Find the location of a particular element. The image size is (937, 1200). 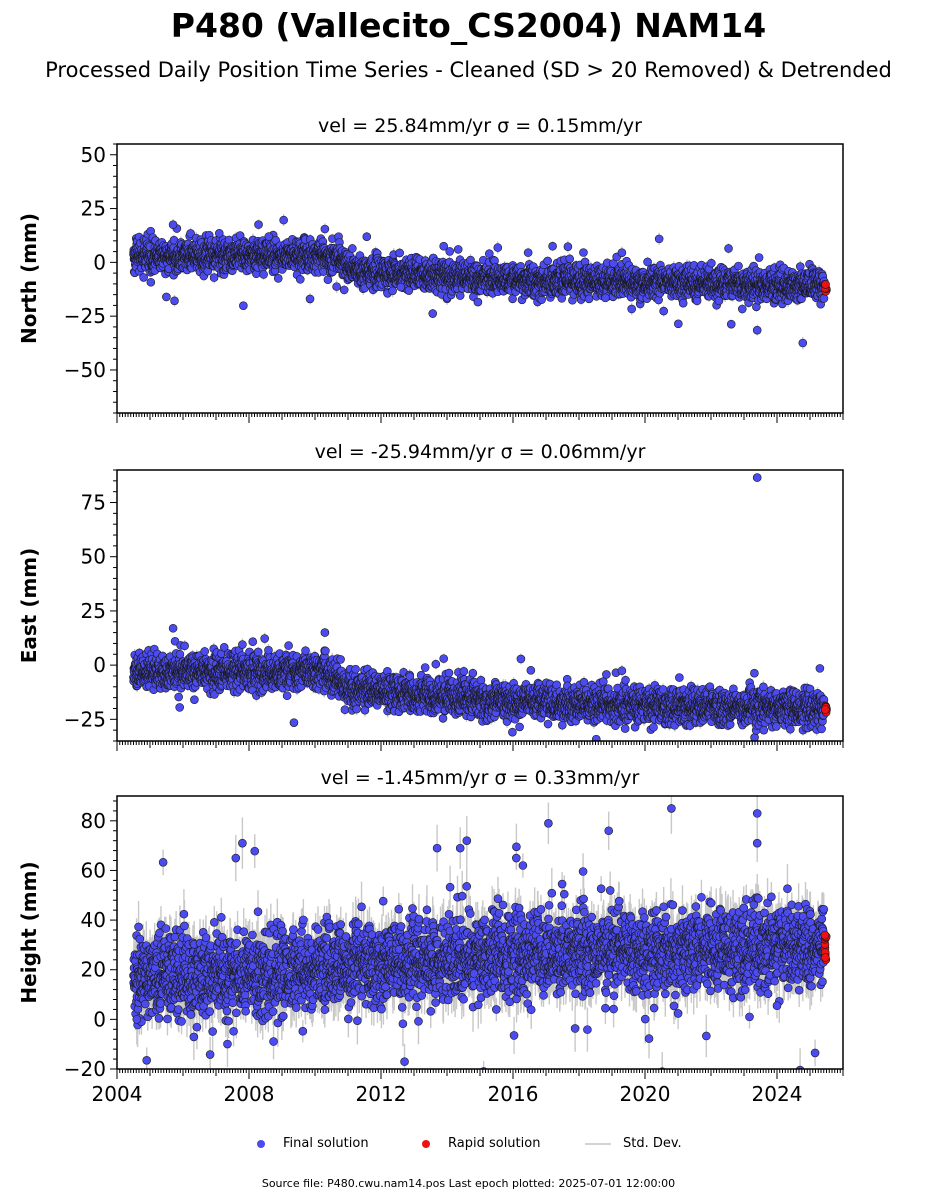

data-layer-north is located at coordinates (480, 282).